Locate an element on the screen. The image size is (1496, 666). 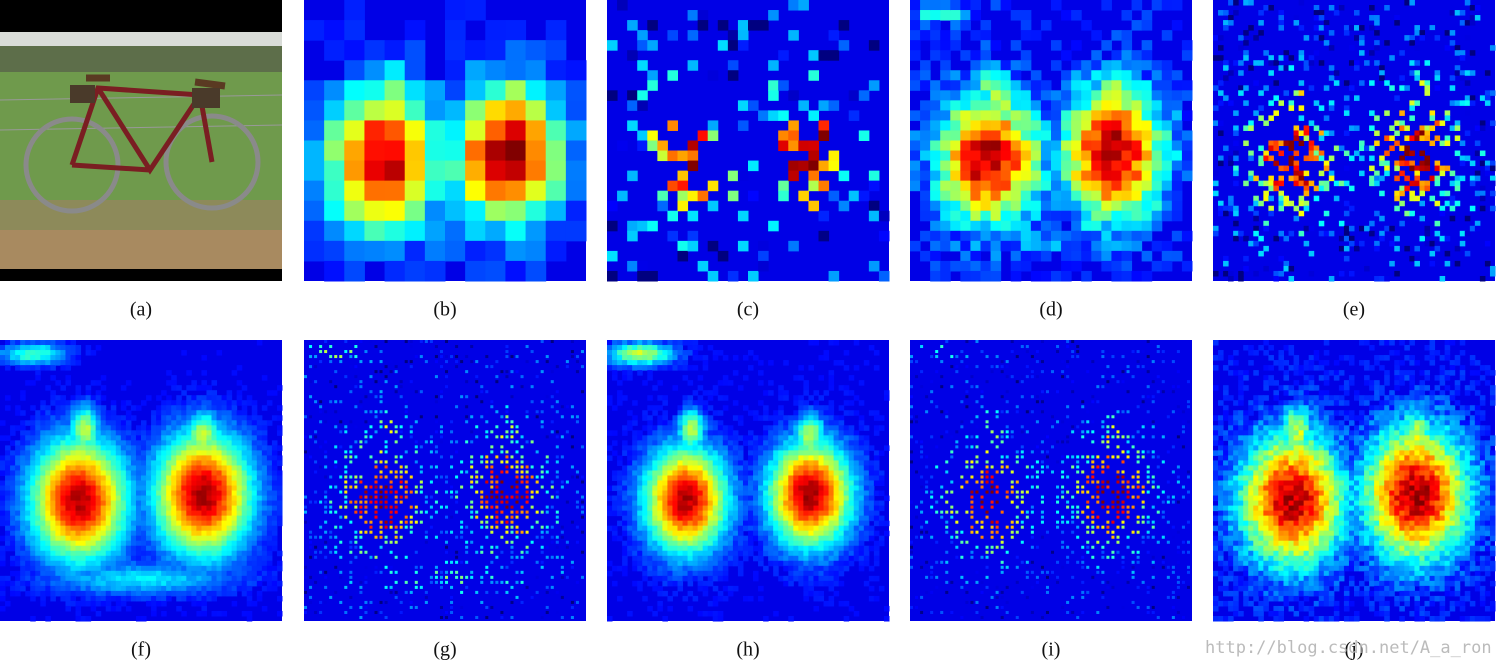
panel-label: (b) is located at coordinates (444, 310).